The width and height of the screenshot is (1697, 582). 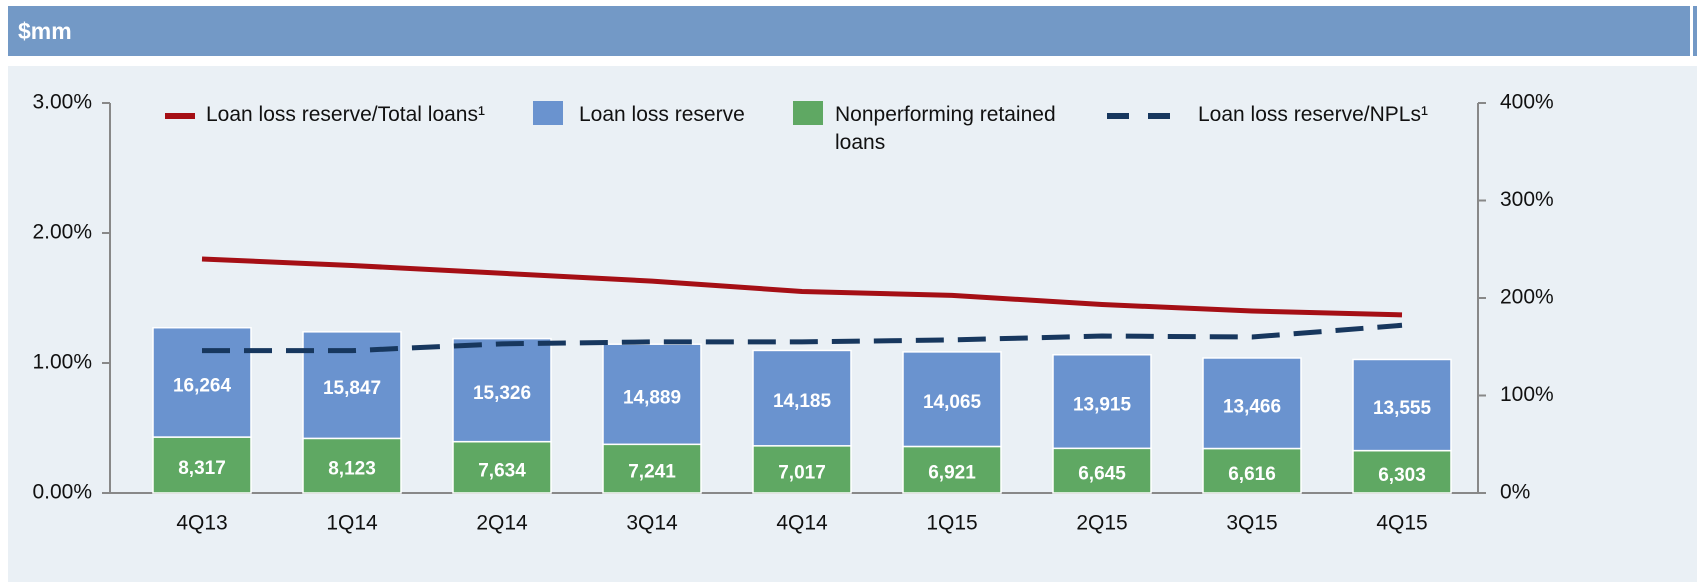 What do you see at coordinates (1102, 474) in the screenshot?
I see `bar-label: 6,645` at bounding box center [1102, 474].